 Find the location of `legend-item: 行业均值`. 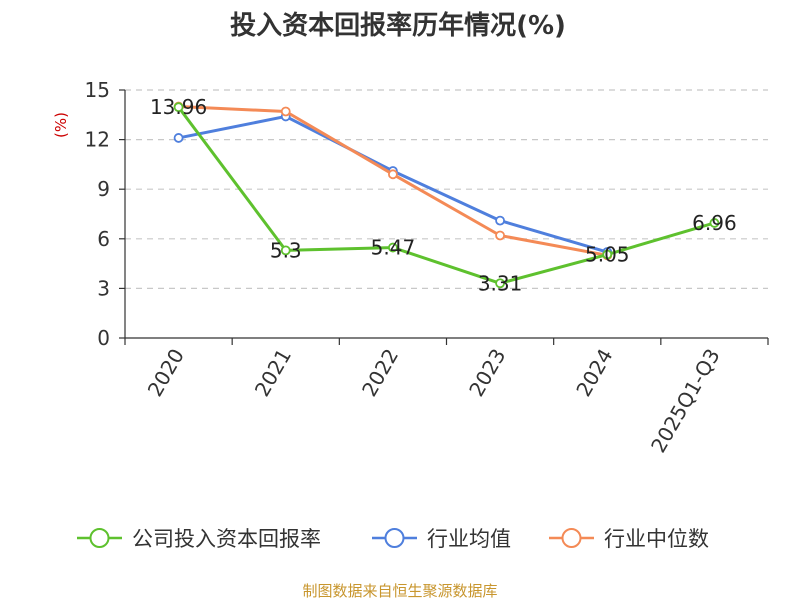

legend-item: 行业均值 is located at coordinates (441, 539).